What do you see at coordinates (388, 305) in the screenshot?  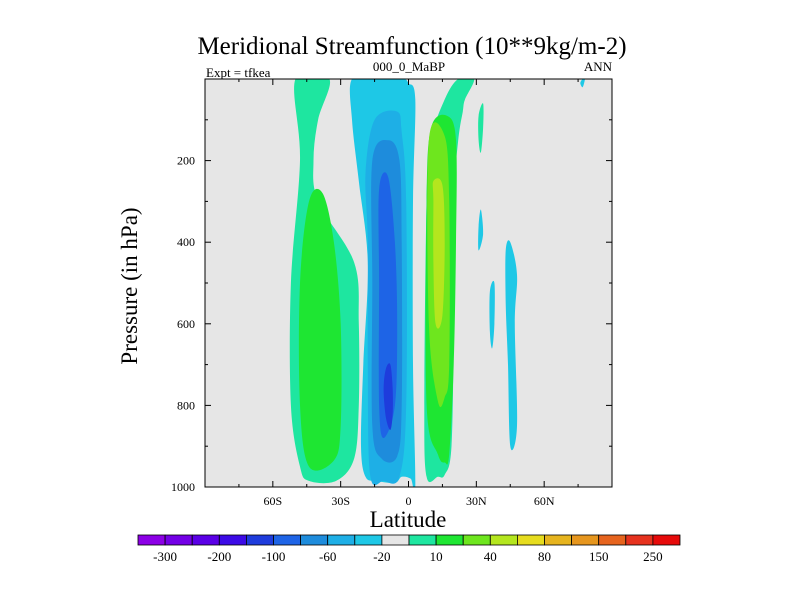 I see `contour-region--150` at bounding box center [388, 305].